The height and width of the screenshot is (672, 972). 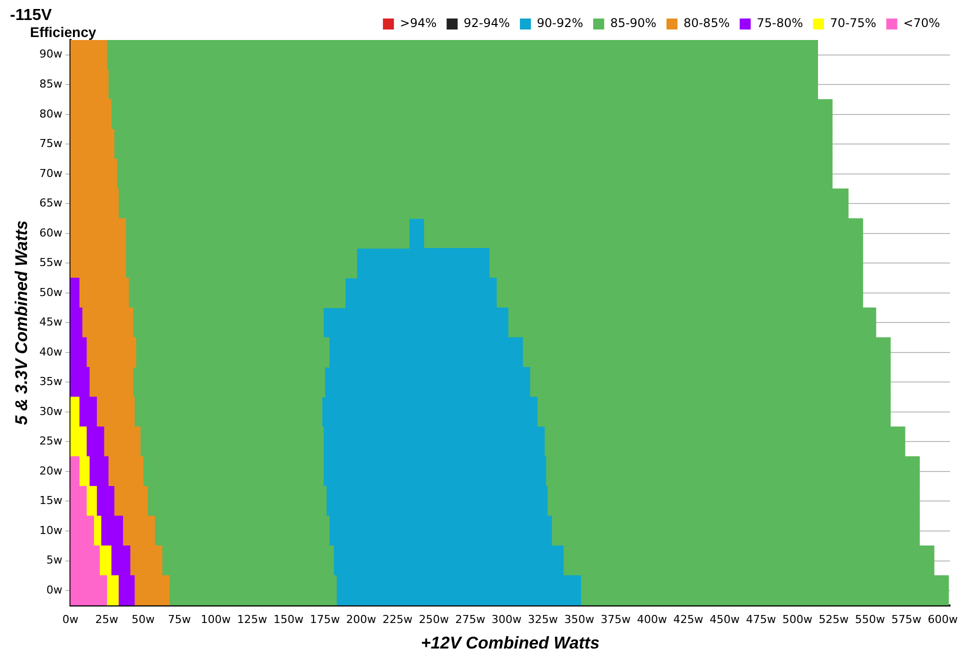 What do you see at coordinates (943, 619) in the screenshot?
I see `x-tick-label: 600w` at bounding box center [943, 619].